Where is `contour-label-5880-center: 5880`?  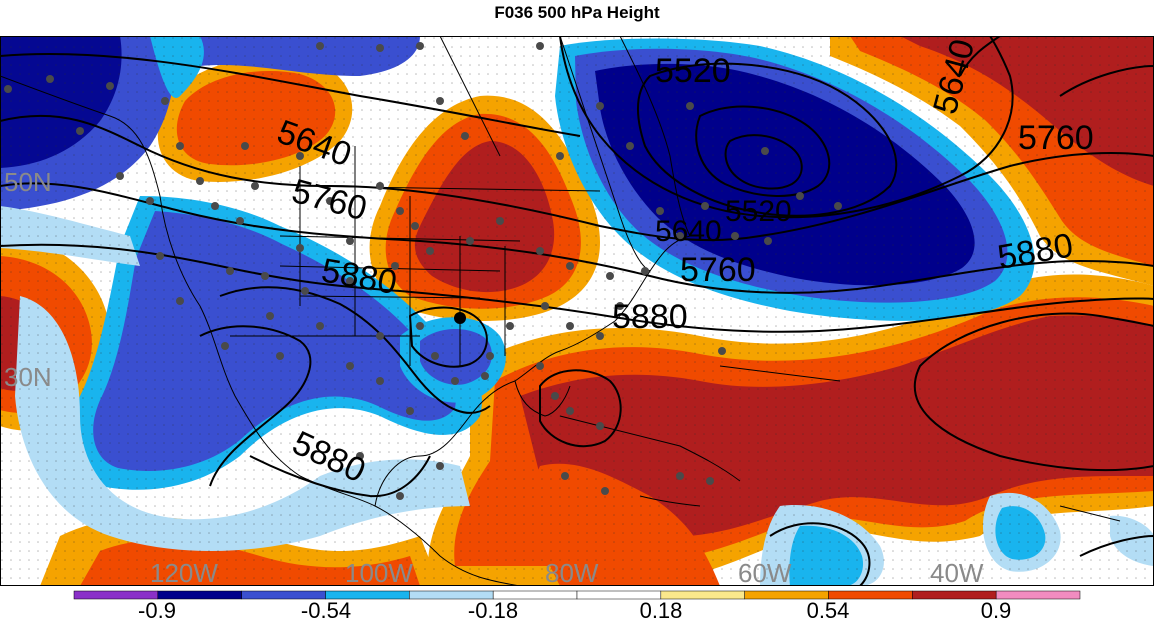
contour-label-5880-center: 5880 is located at coordinates (650, 317).